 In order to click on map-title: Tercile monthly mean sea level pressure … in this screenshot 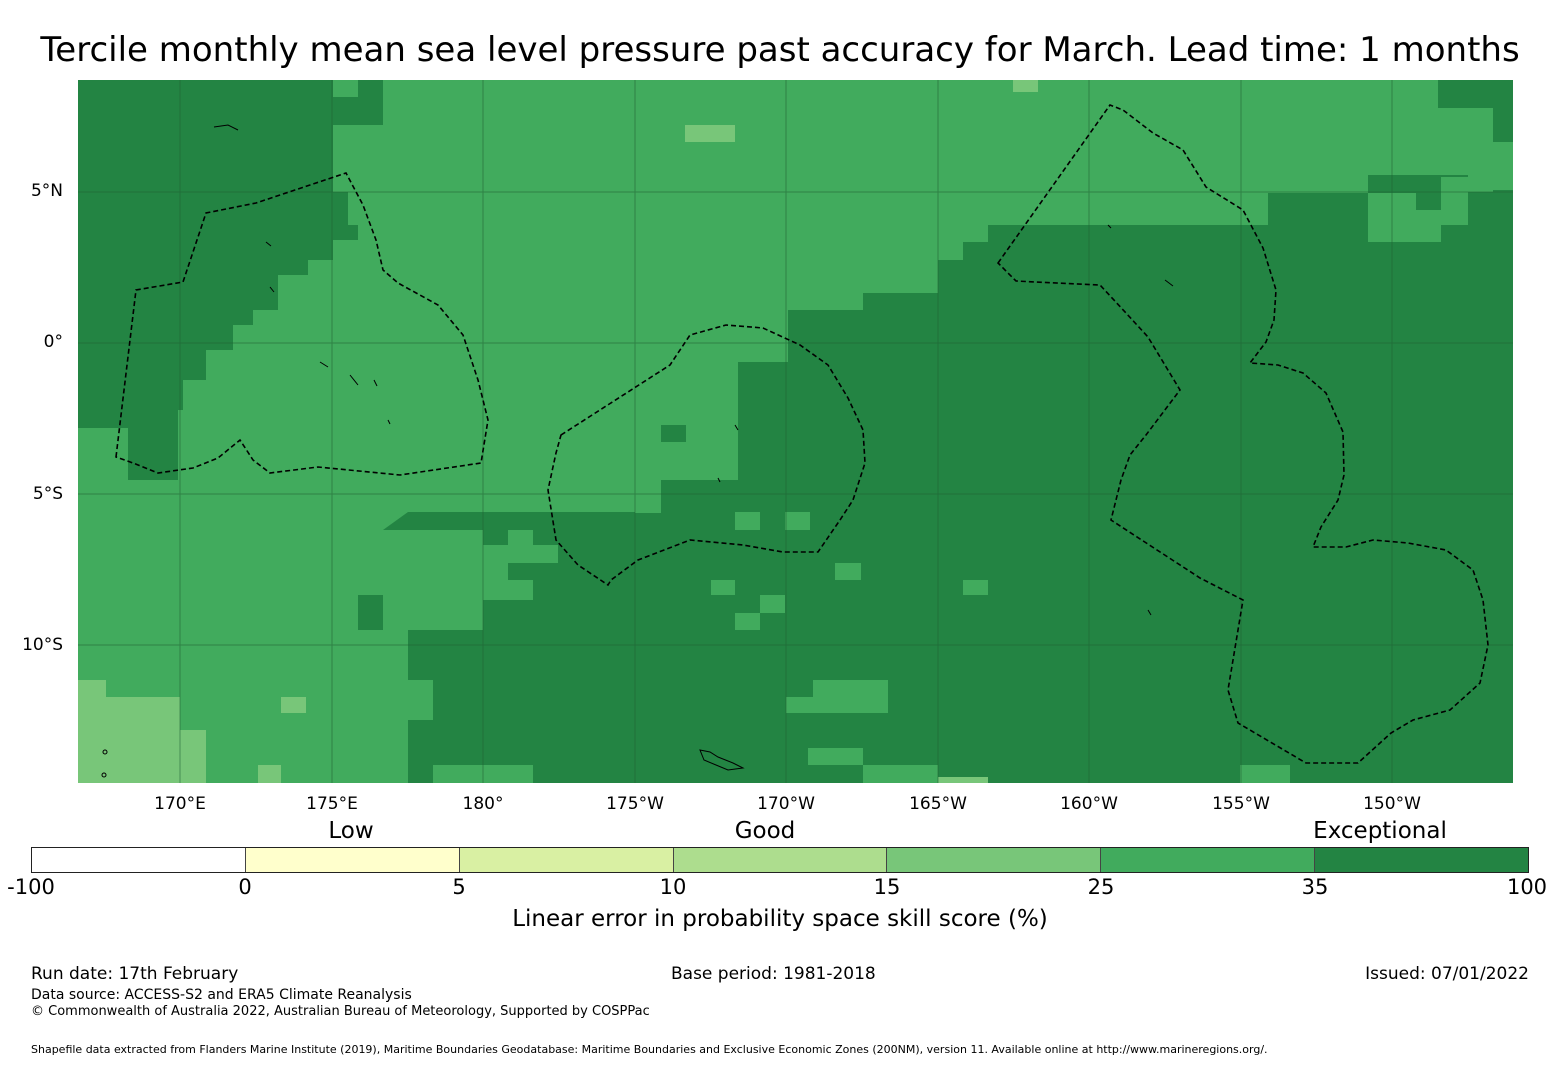, I will do `click(780, 50)`.